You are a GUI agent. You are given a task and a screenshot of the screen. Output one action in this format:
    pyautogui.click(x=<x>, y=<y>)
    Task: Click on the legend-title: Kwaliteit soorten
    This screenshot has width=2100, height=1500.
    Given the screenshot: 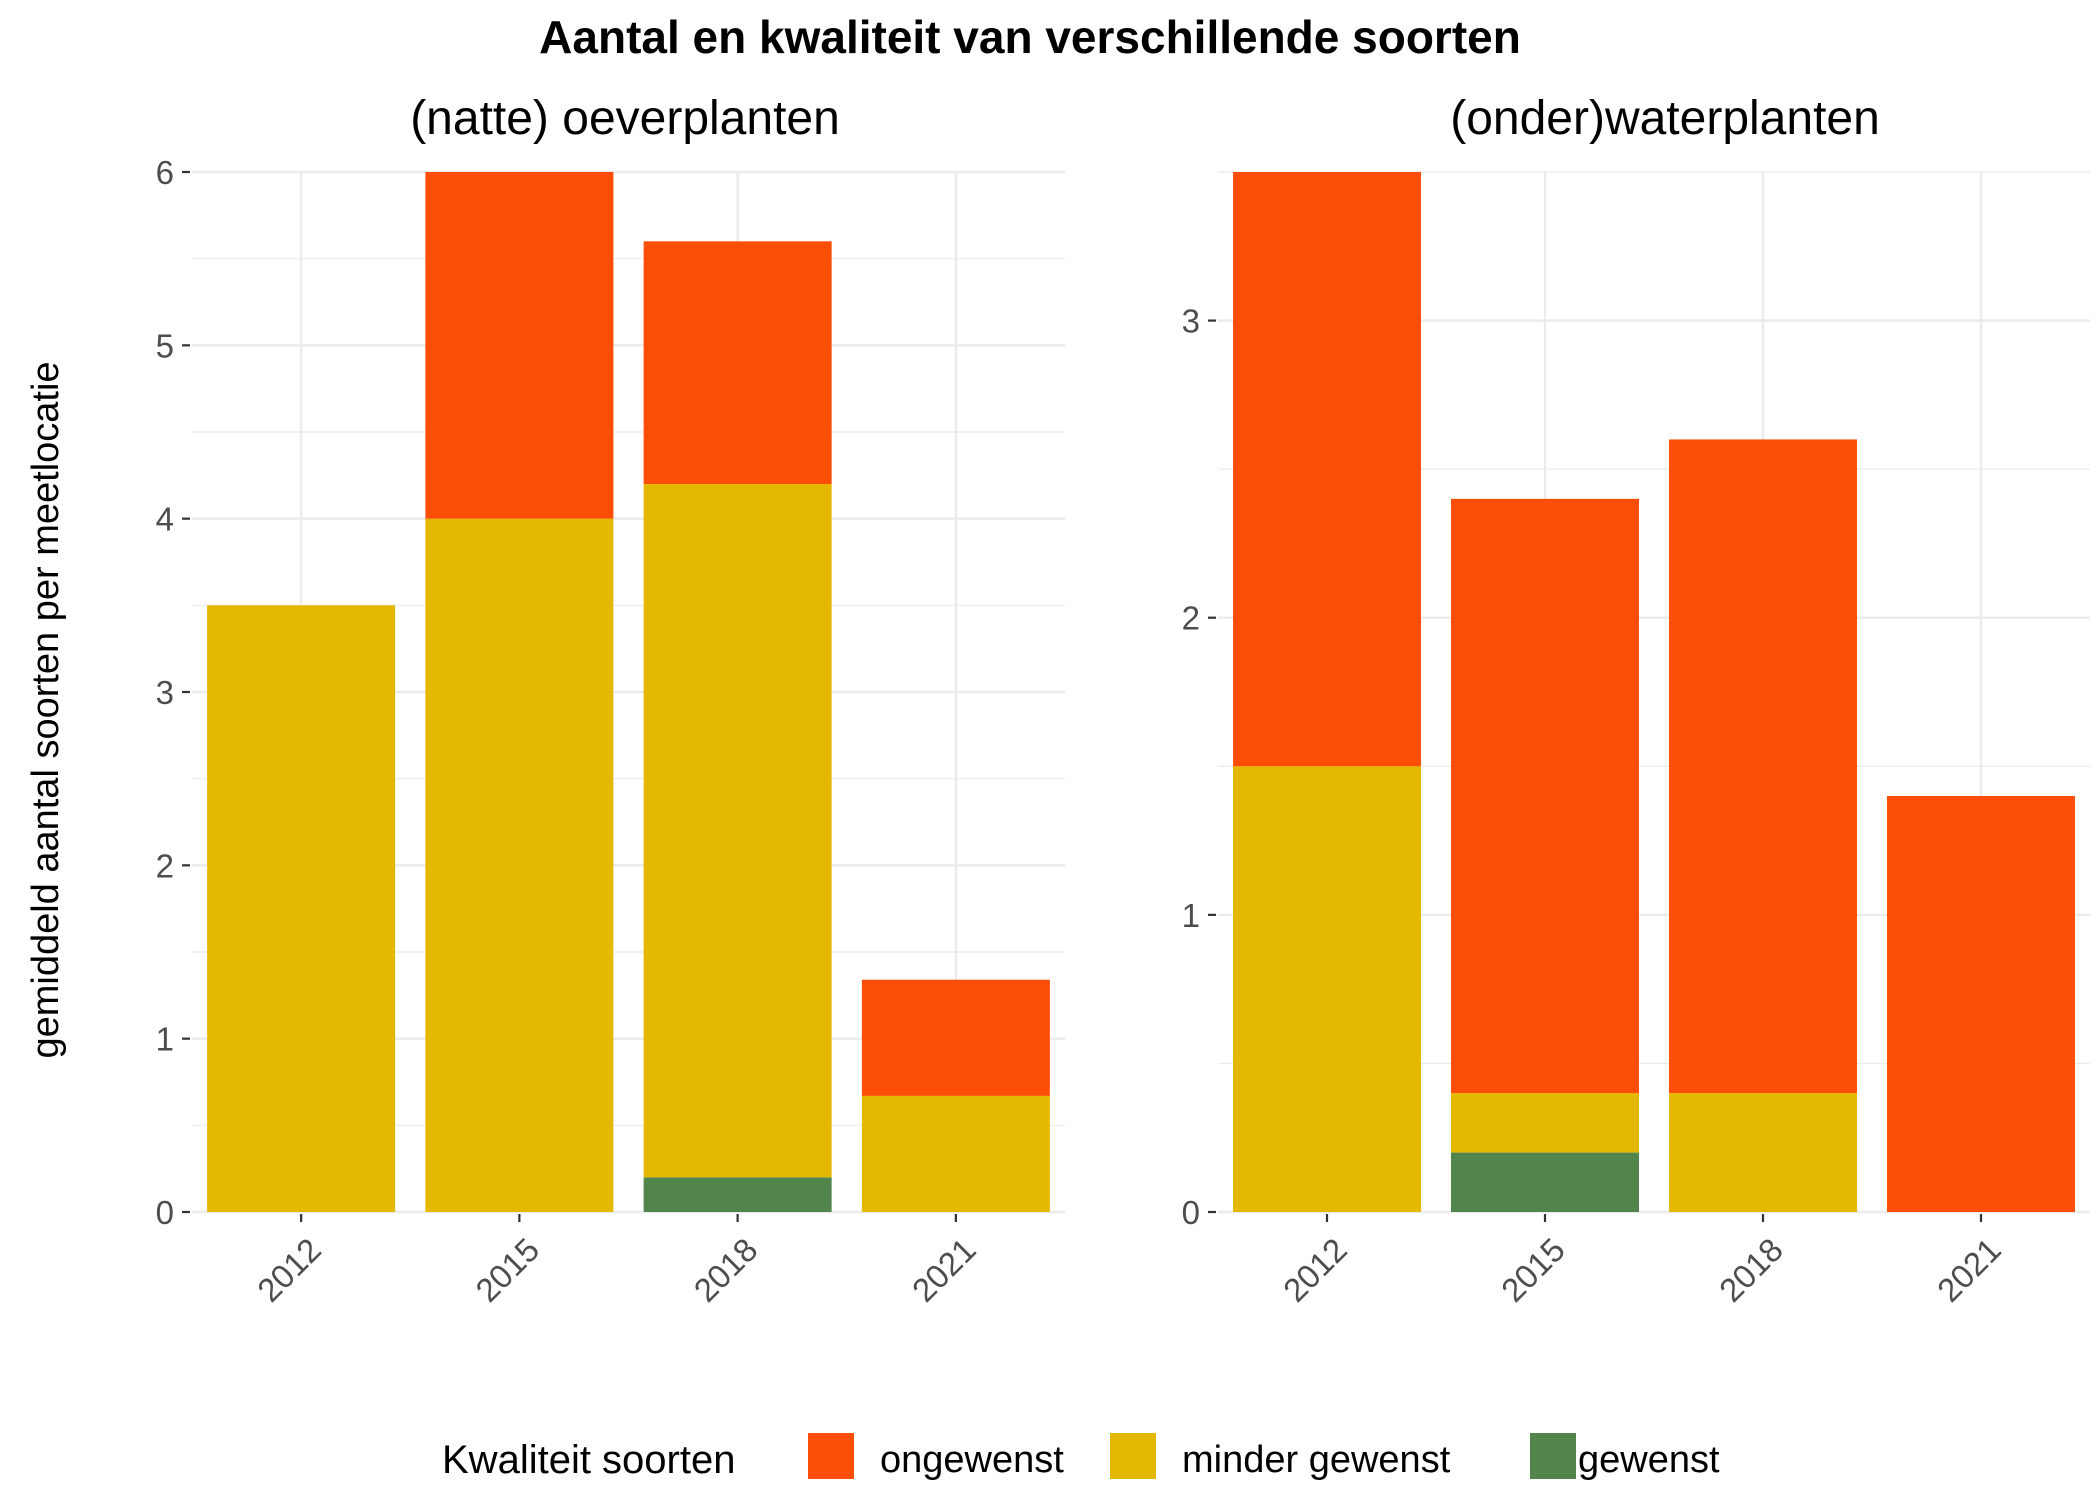 What is the action you would take?
    pyautogui.click(x=588, y=1460)
    